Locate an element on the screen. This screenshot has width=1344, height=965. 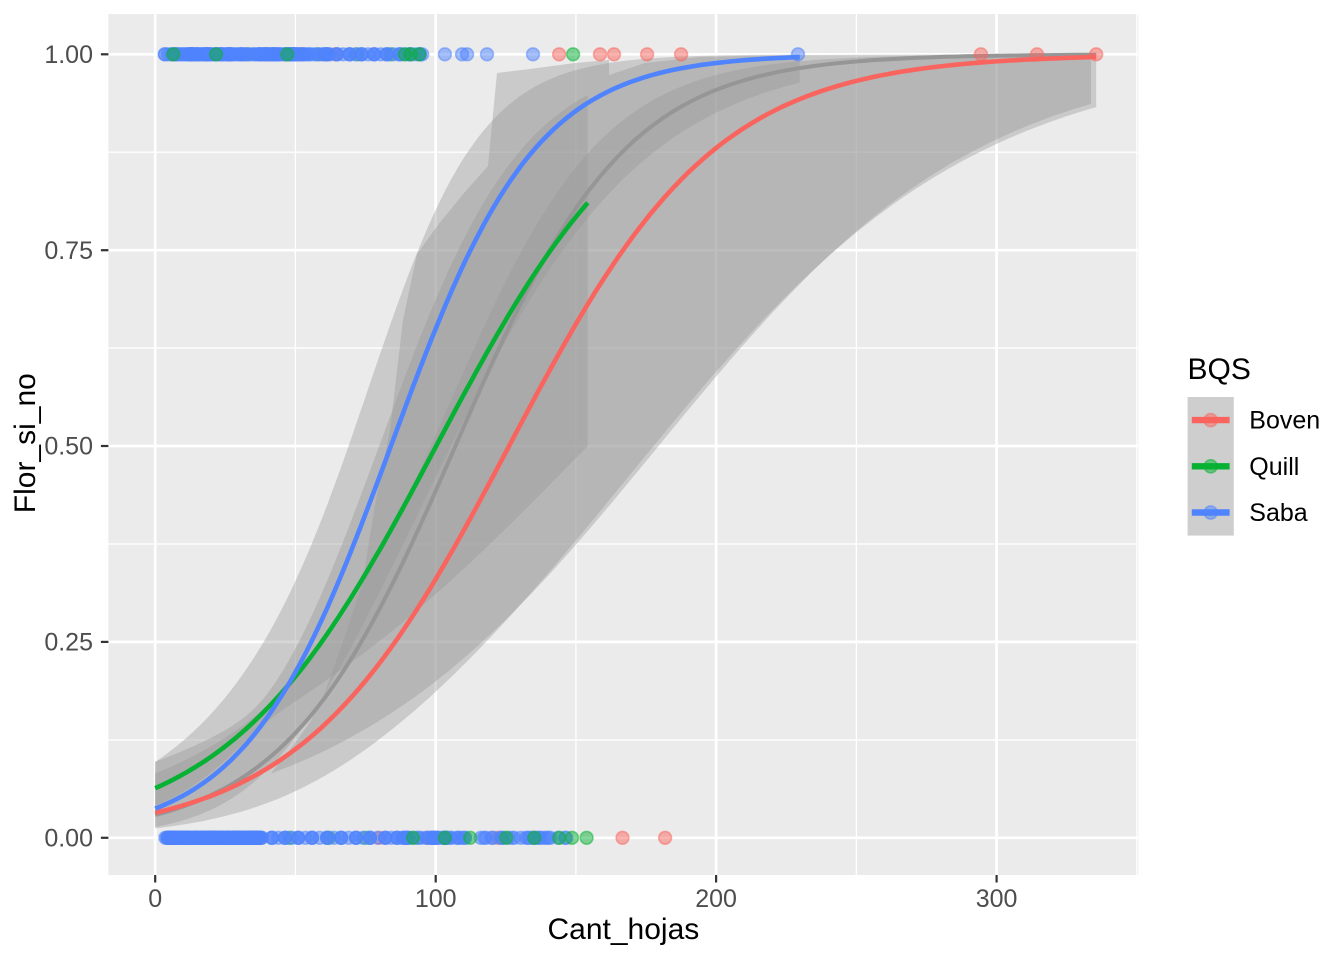
svg-text: 0.00 is located at coordinates (68, 838).